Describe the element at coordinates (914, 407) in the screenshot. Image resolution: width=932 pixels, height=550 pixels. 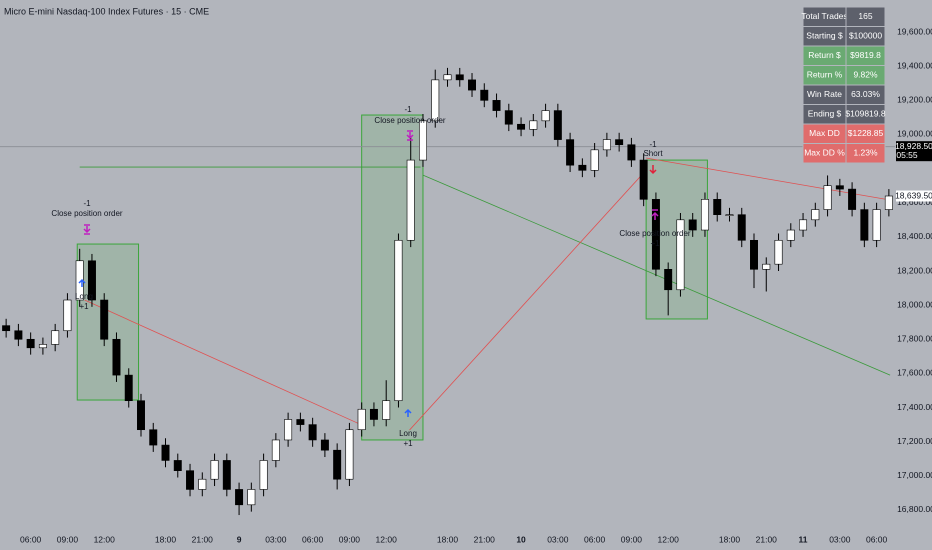
I see `y-tick-label: 17,400.00` at that location.